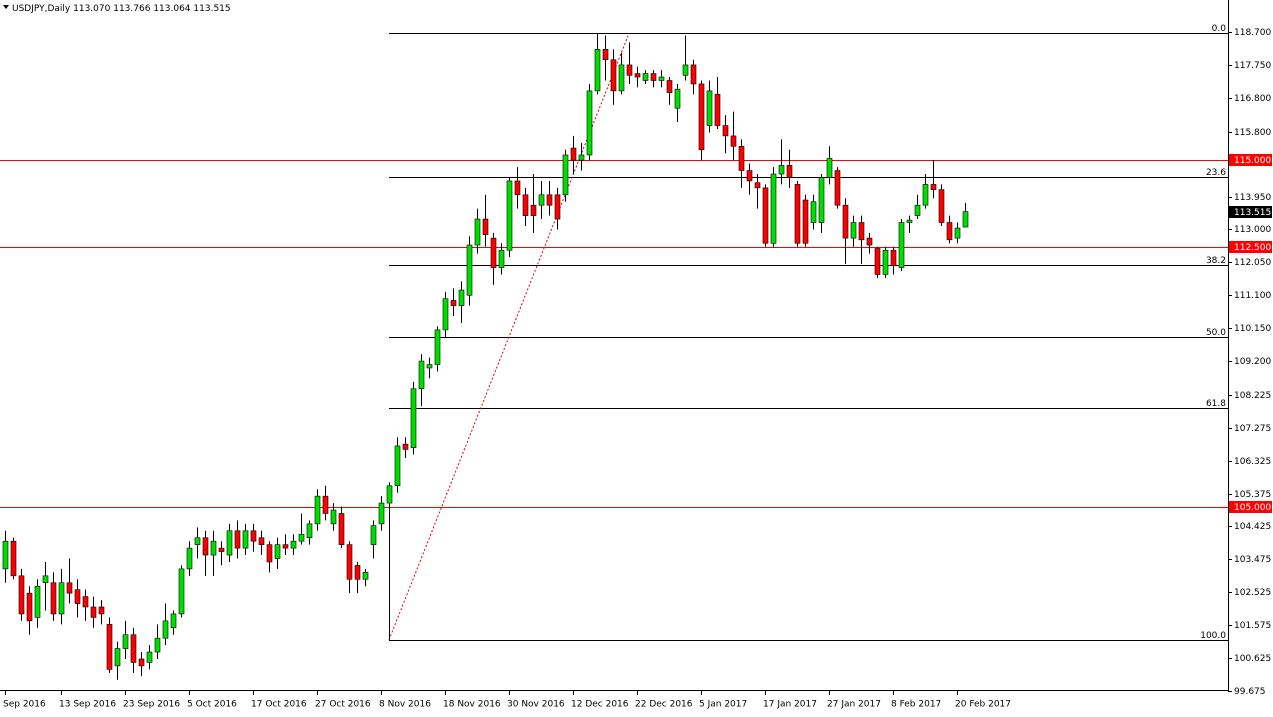 This screenshot has width=1273, height=717. What do you see at coordinates (983, 705) in the screenshot?
I see `x-tick-label: 20 Feb 2017` at bounding box center [983, 705].